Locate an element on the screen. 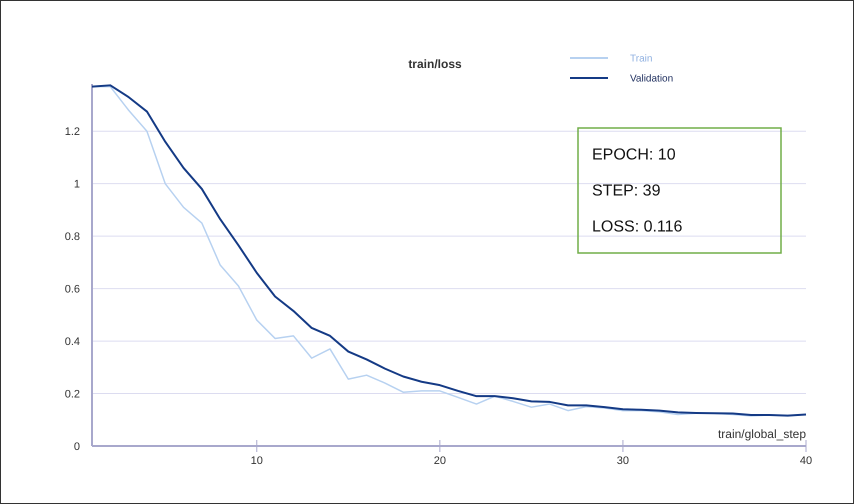 The width and height of the screenshot is (854, 504). legend-label: Train is located at coordinates (641, 59).